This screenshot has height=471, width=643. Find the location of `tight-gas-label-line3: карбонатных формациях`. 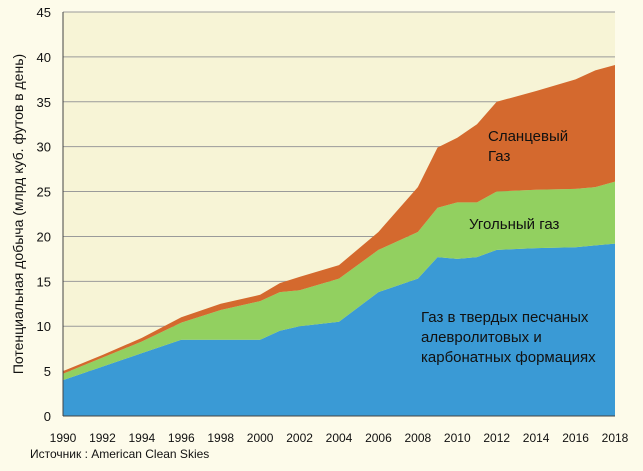

tight-gas-label-line3: карбонатных формациях is located at coordinates (508, 357).